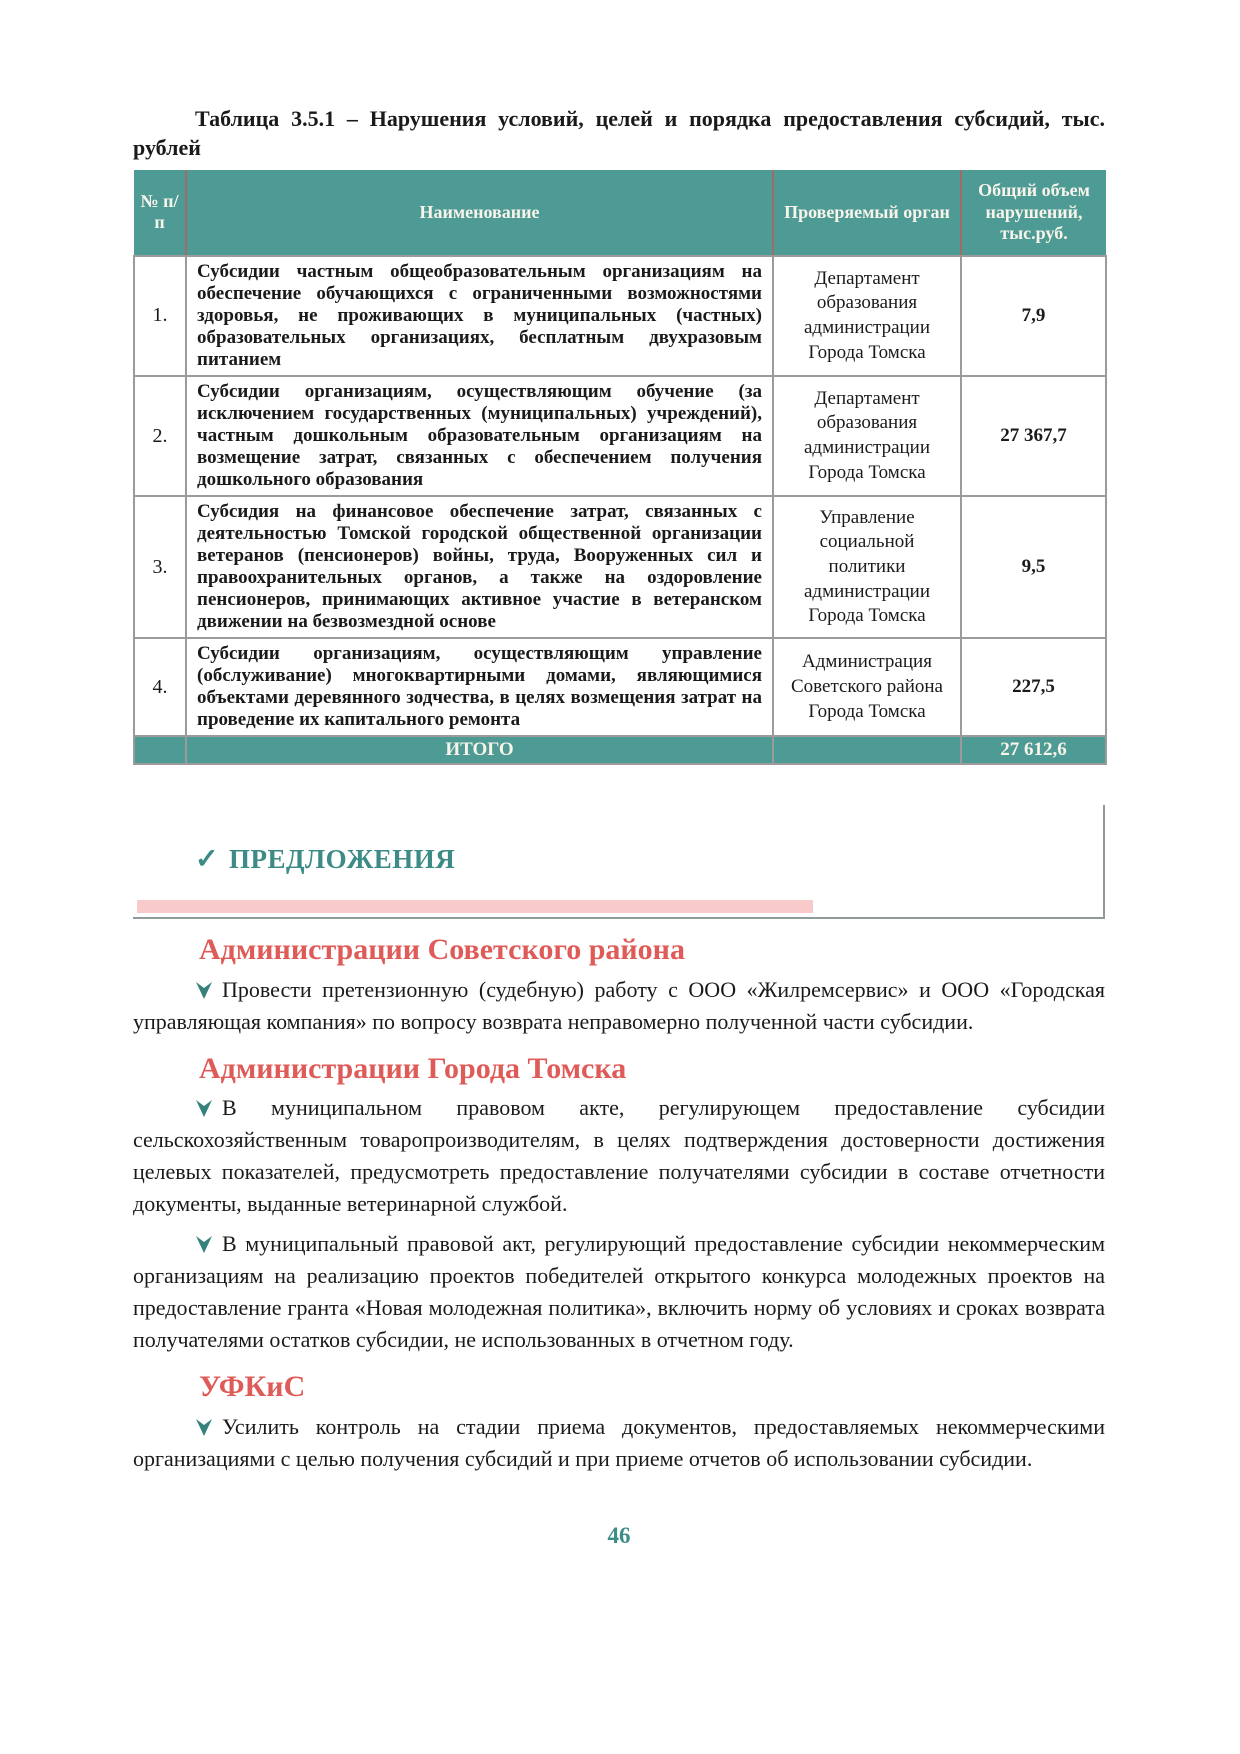  What do you see at coordinates (252, 1387) in the screenshot?
I see `section-title-ufkis: УФКиС` at bounding box center [252, 1387].